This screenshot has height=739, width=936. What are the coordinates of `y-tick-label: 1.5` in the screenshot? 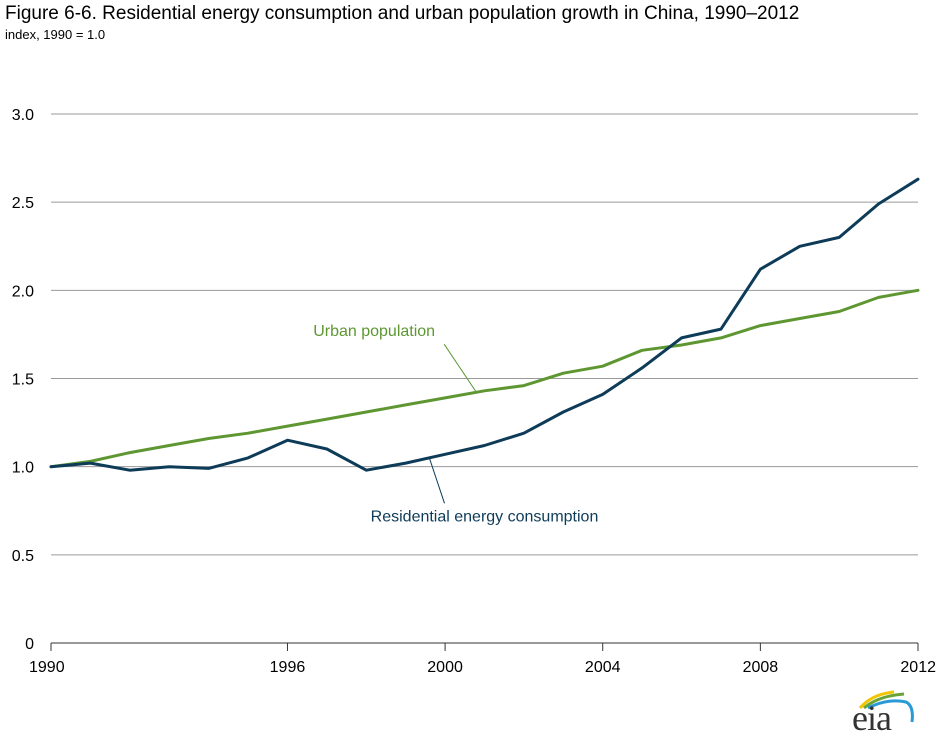 It's located at (23, 380).